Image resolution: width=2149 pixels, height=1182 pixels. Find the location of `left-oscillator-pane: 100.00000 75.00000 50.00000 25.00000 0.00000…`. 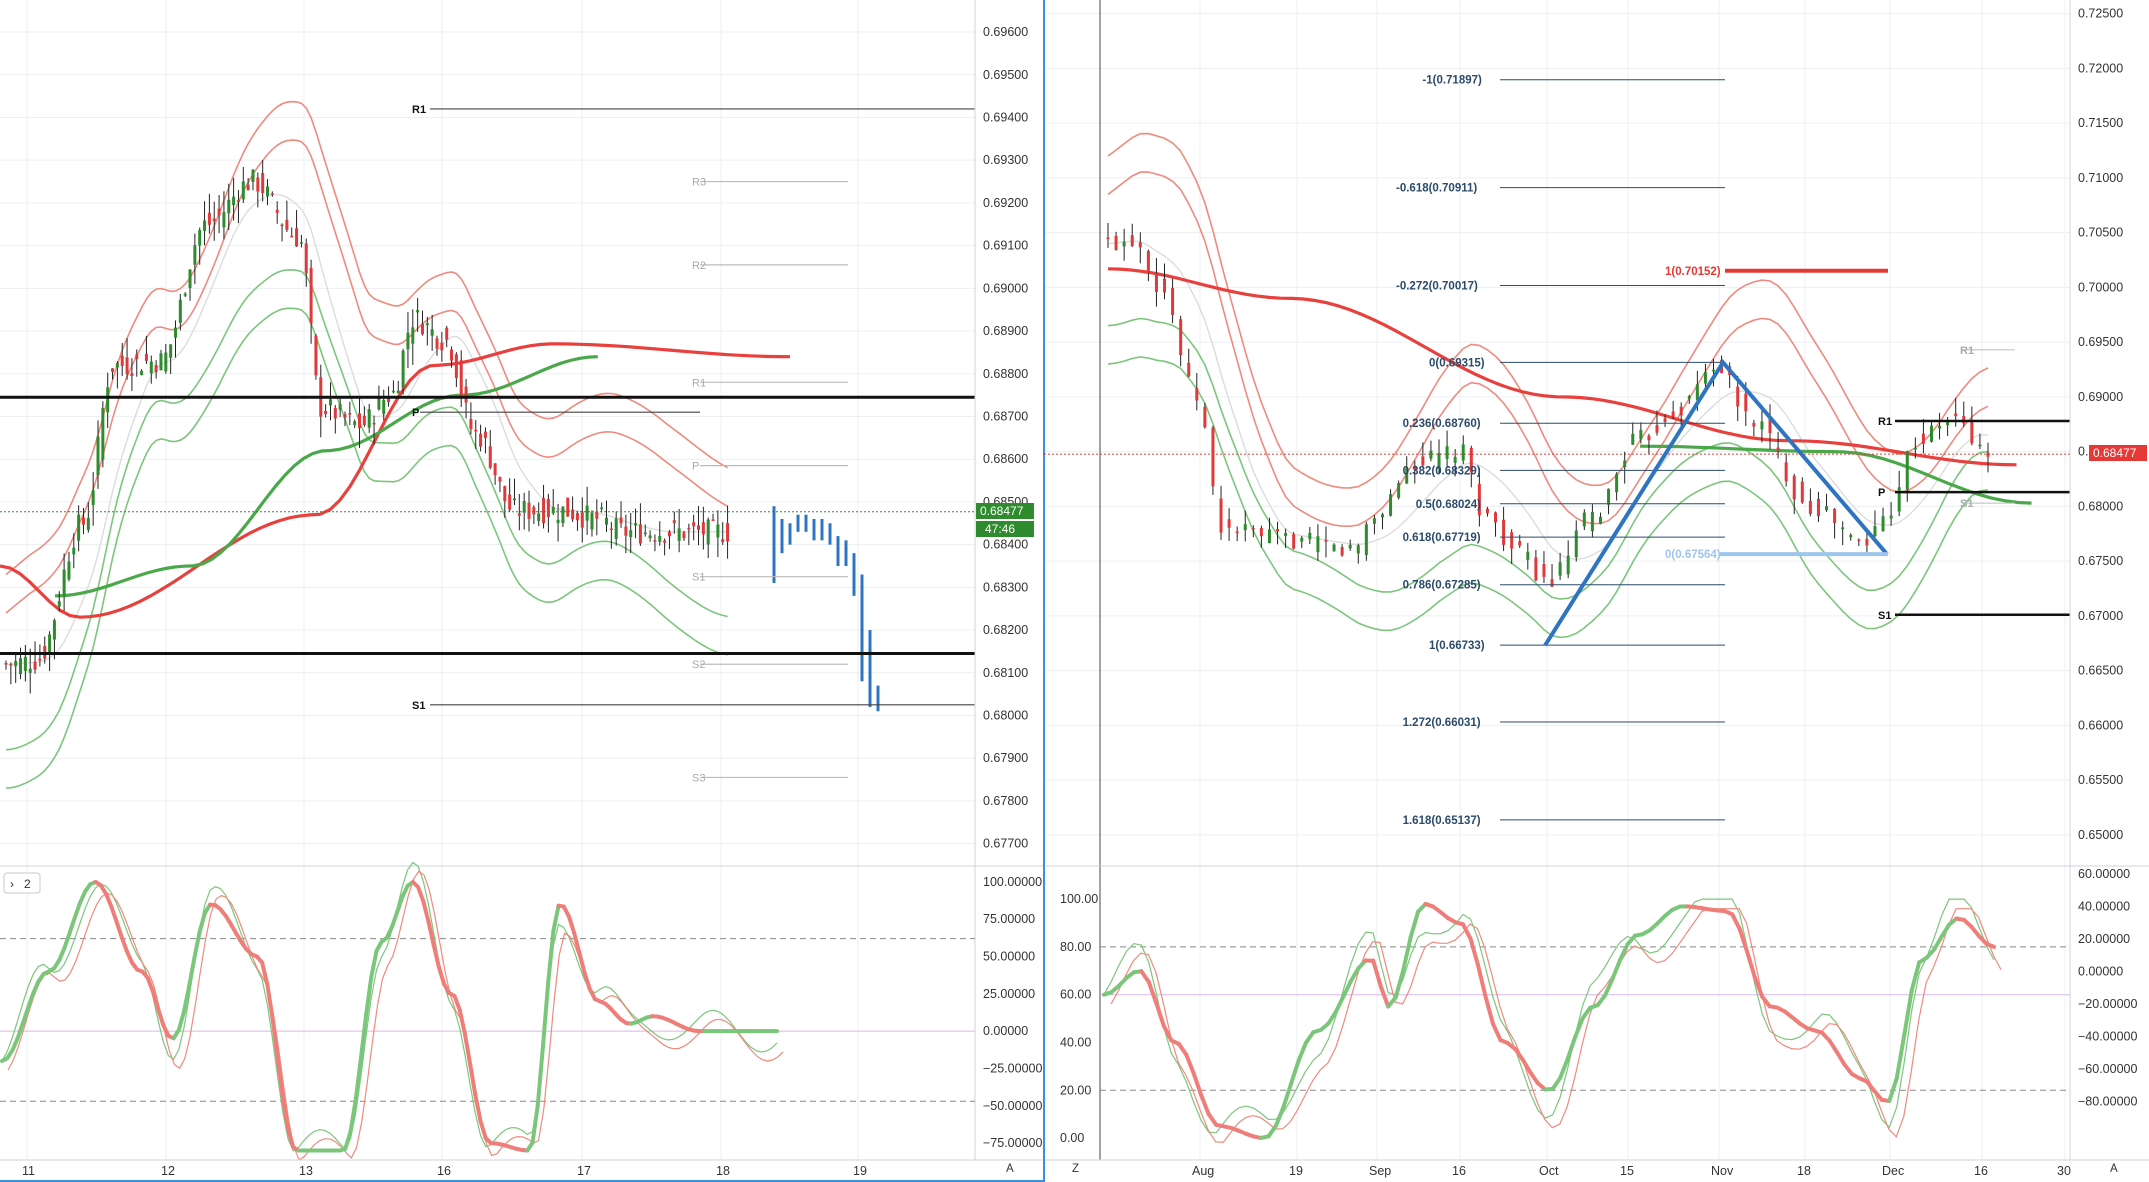

left-oscillator-pane: 100.00000 75.00000 50.00000 25.00000 0.00000… is located at coordinates (522, 1011).